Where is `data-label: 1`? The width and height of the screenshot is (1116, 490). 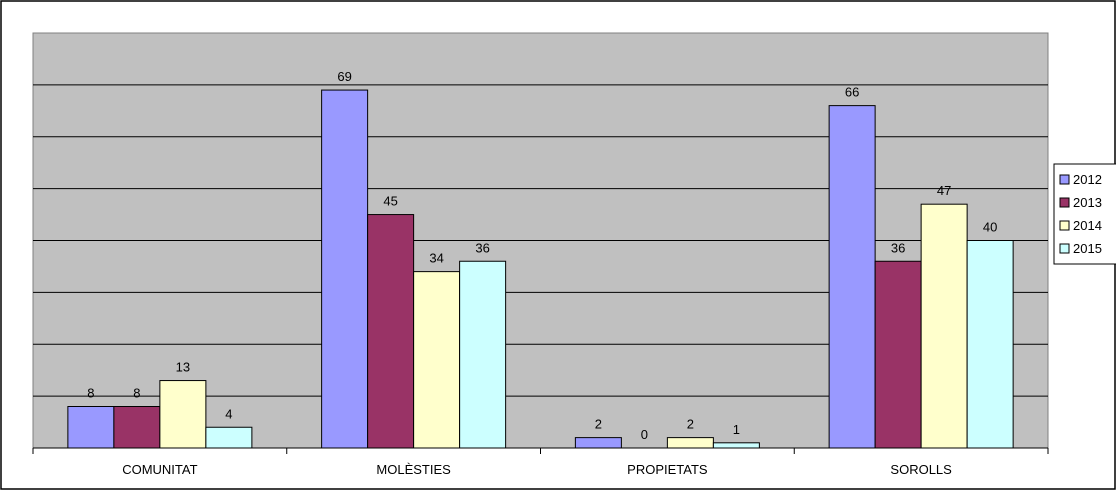
data-label: 1 is located at coordinates (736, 429).